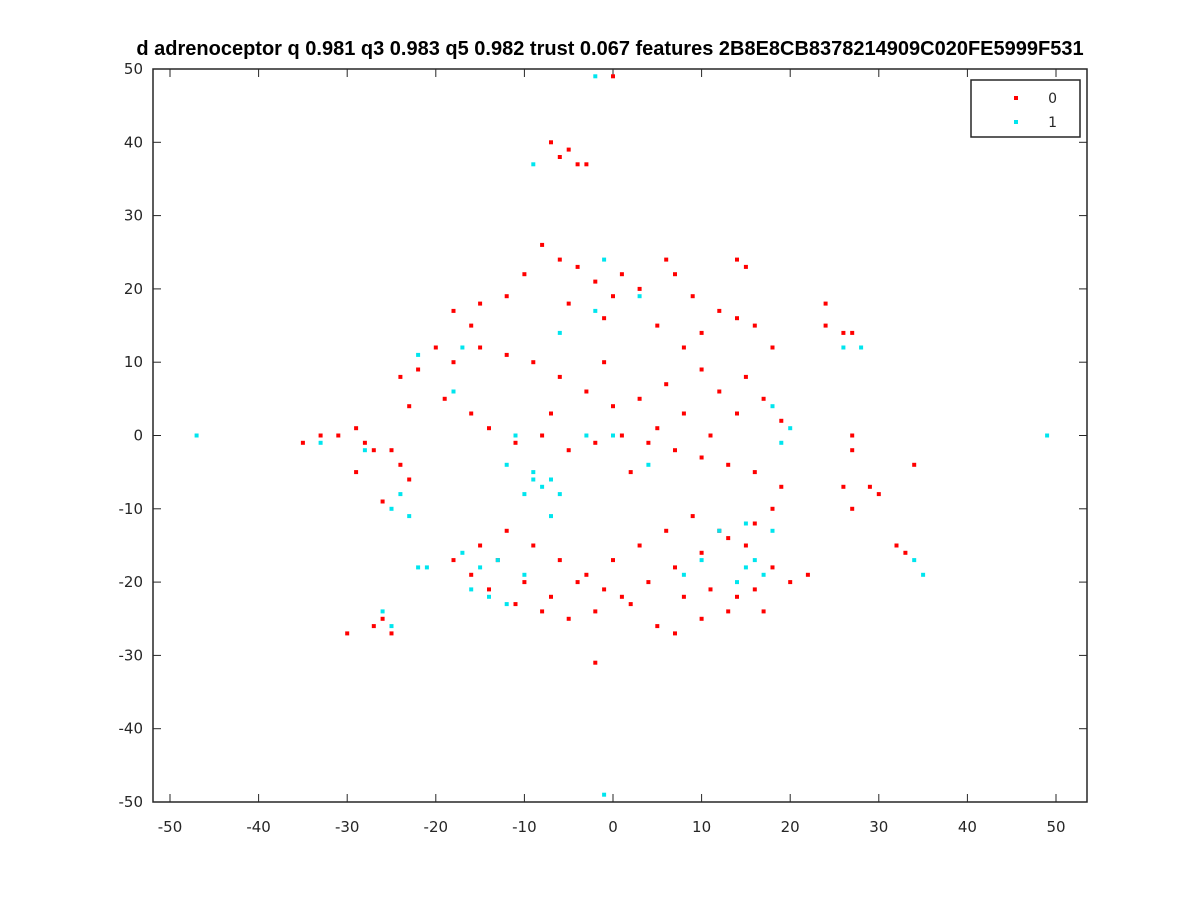 The width and height of the screenshot is (1200, 900). Describe the element at coordinates (131, 729) in the screenshot. I see `y-tick-label: -40` at that location.